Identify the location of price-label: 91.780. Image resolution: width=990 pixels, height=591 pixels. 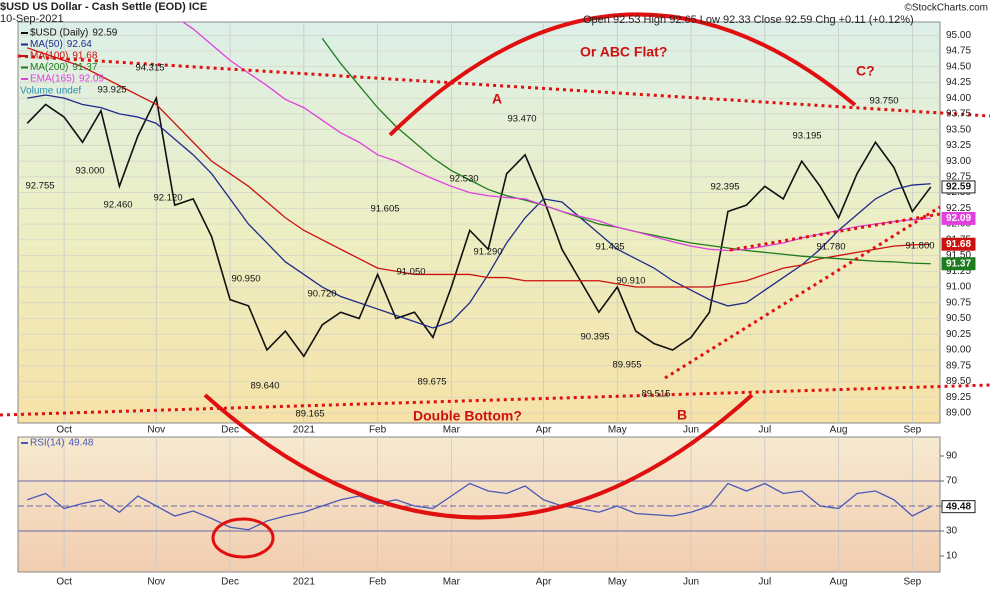
(830, 247).